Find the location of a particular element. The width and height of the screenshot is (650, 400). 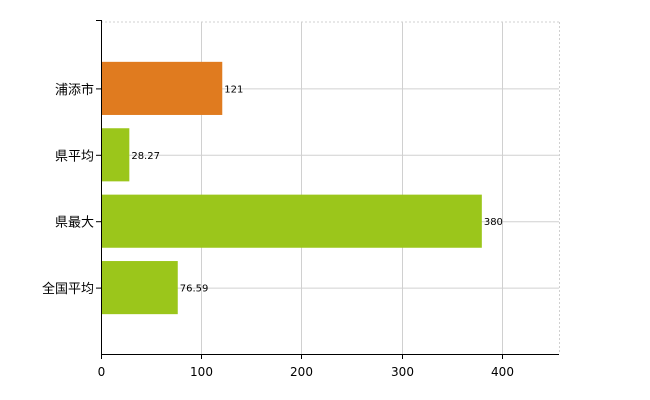

data-label-4: 76.59 is located at coordinates (194, 289).